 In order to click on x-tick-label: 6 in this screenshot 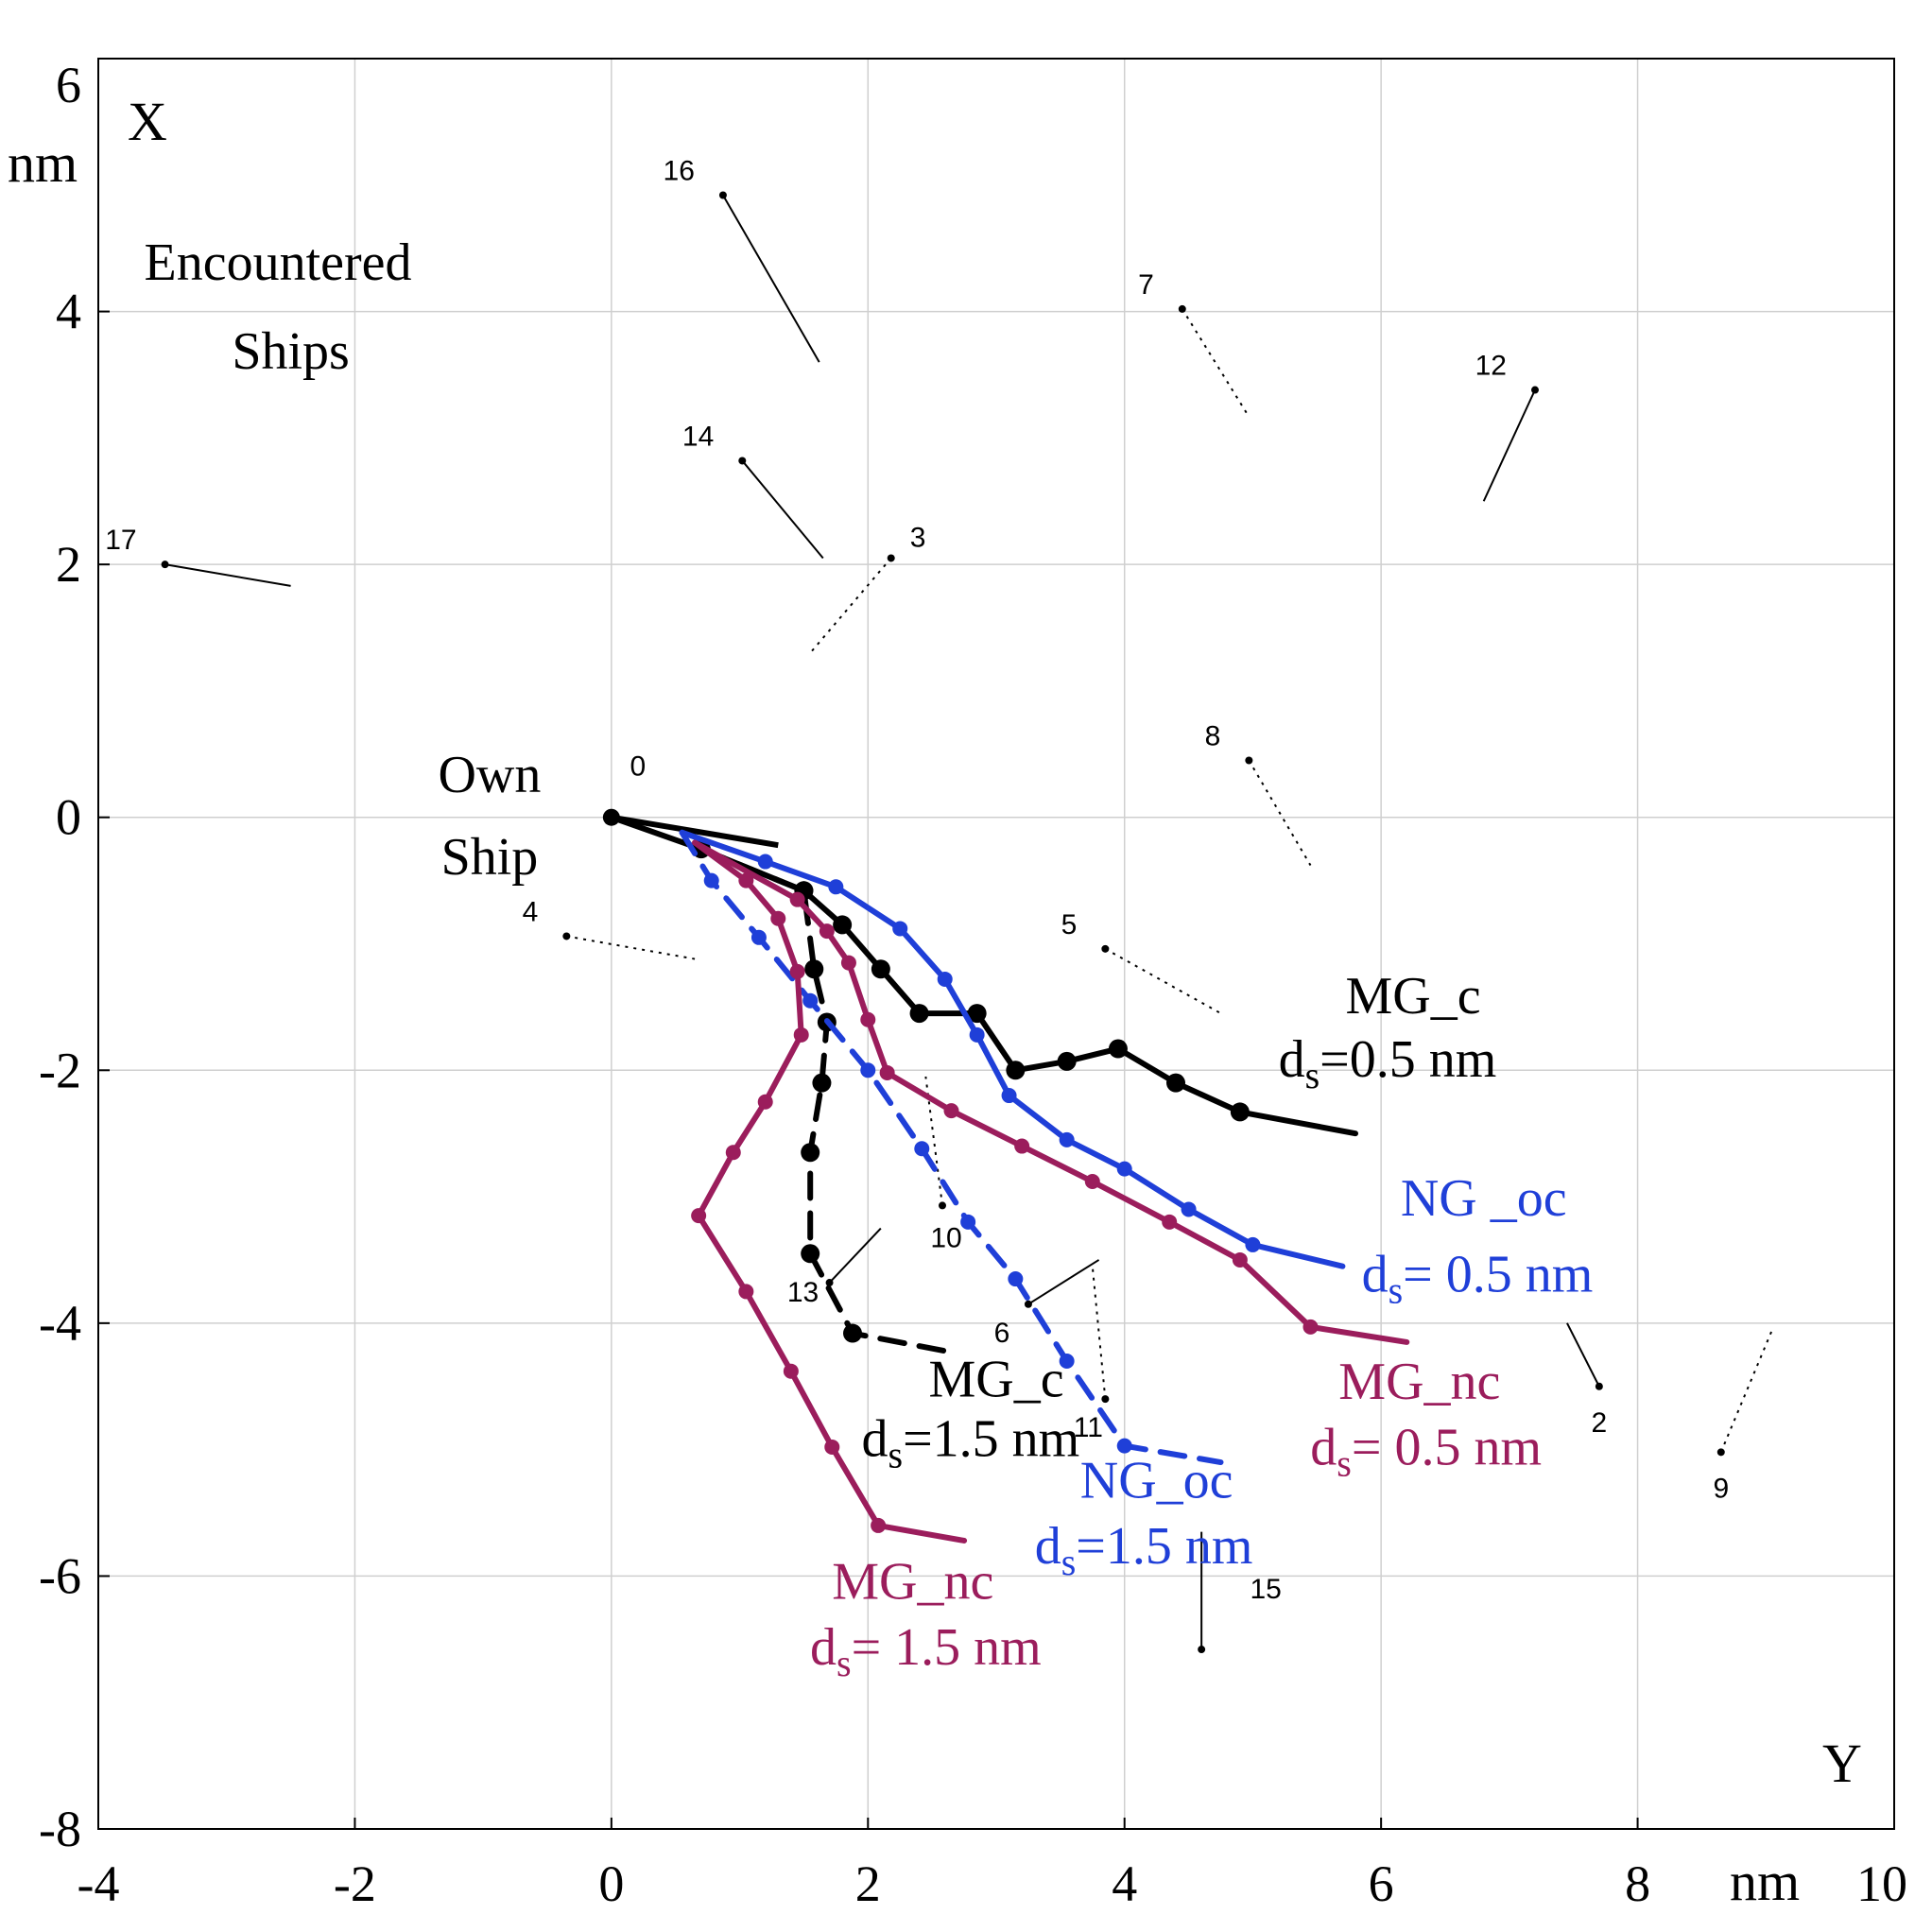, I will do `click(1381, 1883)`.